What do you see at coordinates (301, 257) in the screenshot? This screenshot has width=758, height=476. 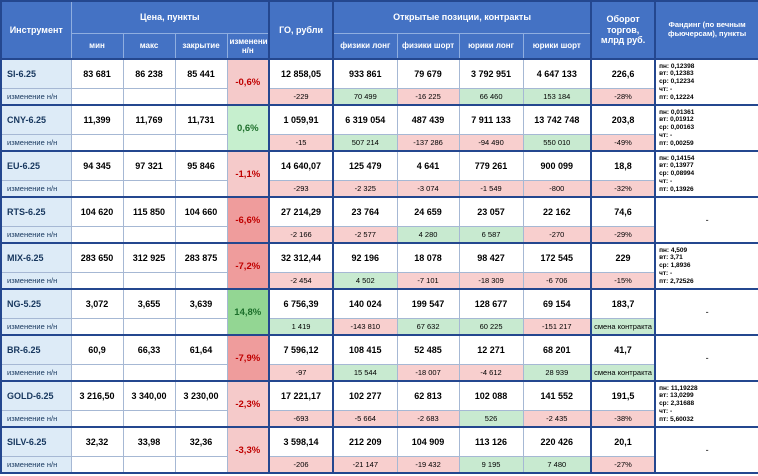 I see `go-value: 32 312,44` at bounding box center [301, 257].